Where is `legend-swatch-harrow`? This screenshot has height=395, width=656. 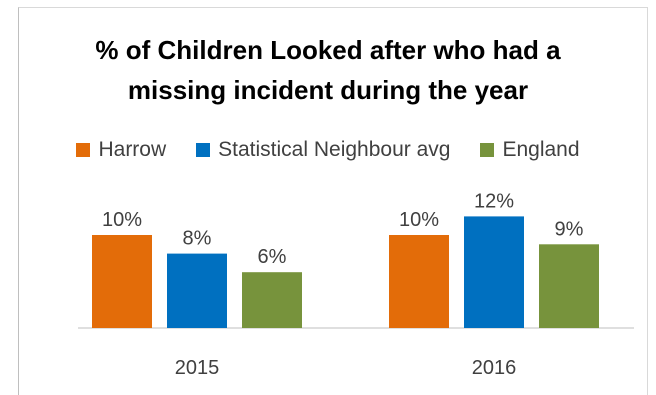
legend-swatch-harrow is located at coordinates (83, 150).